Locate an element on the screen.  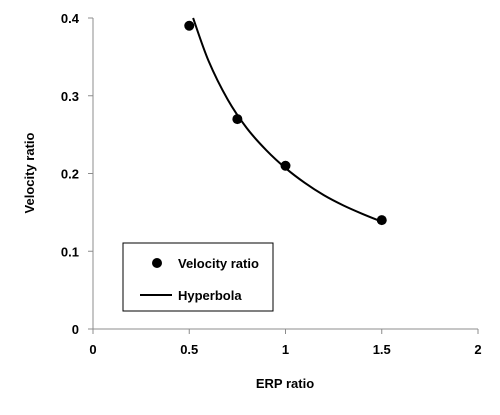
legend-label-hyperbola: Hyperbola is located at coordinates (210, 295).